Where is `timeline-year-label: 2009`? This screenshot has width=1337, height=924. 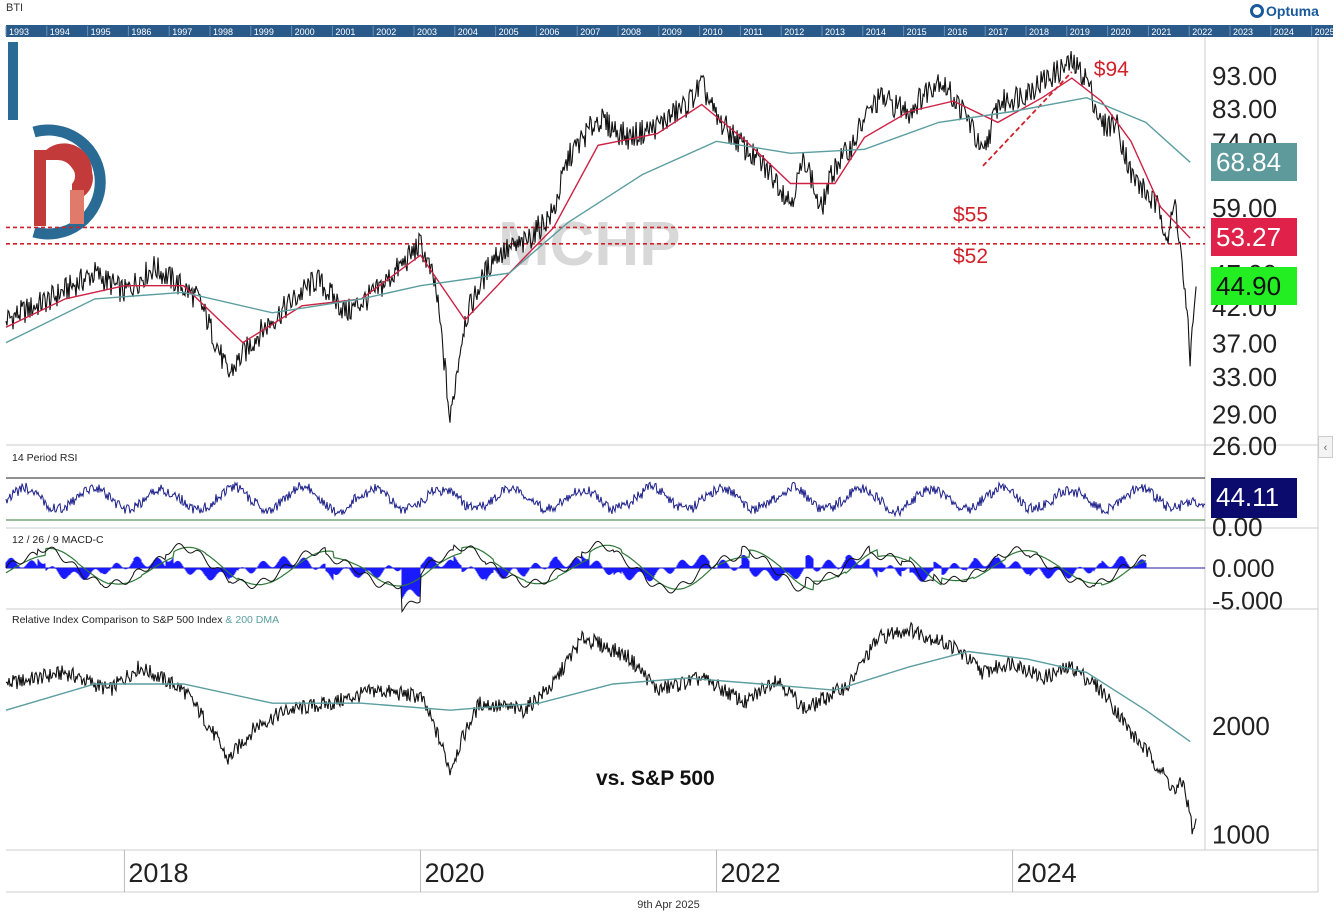 timeline-year-label: 2009 is located at coordinates (672, 32).